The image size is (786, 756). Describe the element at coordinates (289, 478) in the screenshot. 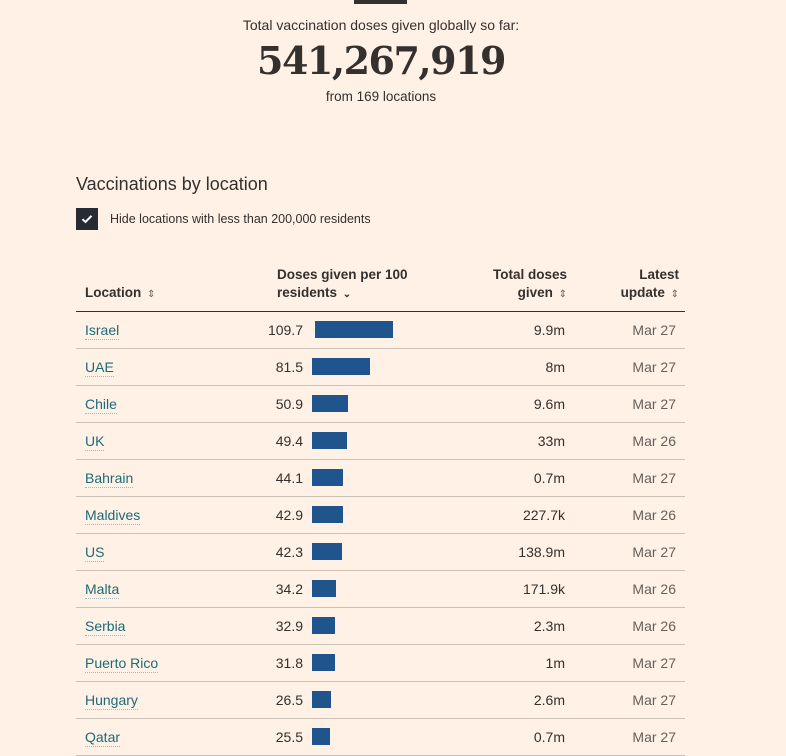

I see `doses-per-100-value: 44.1` at that location.